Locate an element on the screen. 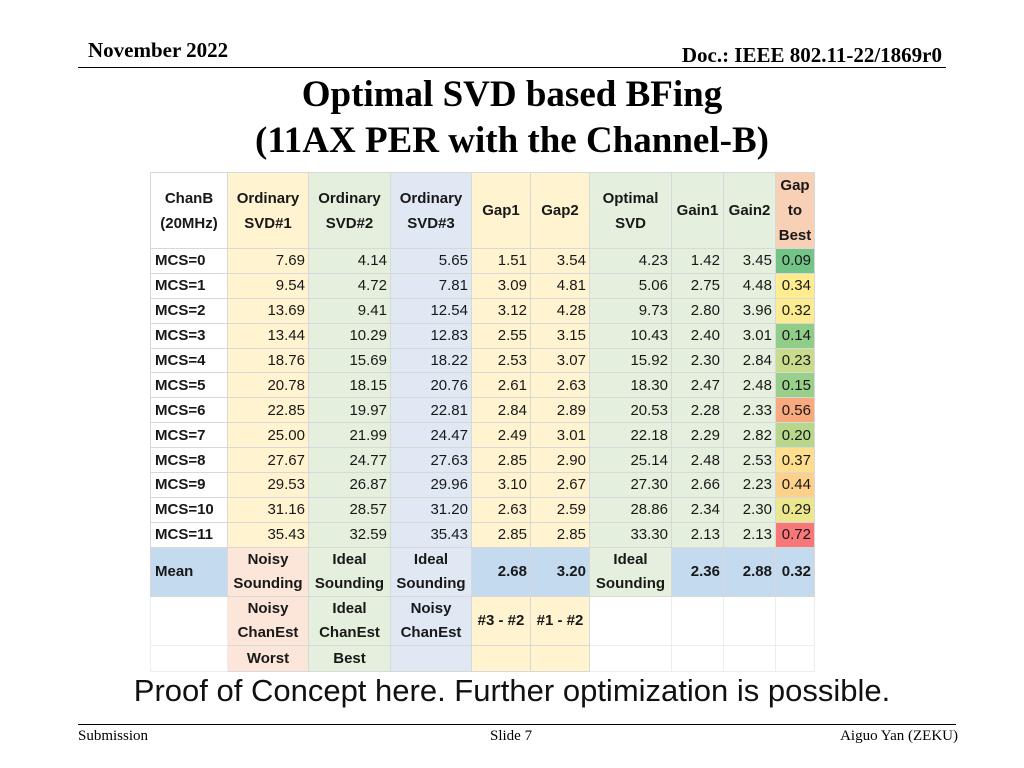 The image size is (1024, 768). col-header-chanb: ChanB (20MHz) is located at coordinates (189, 210).